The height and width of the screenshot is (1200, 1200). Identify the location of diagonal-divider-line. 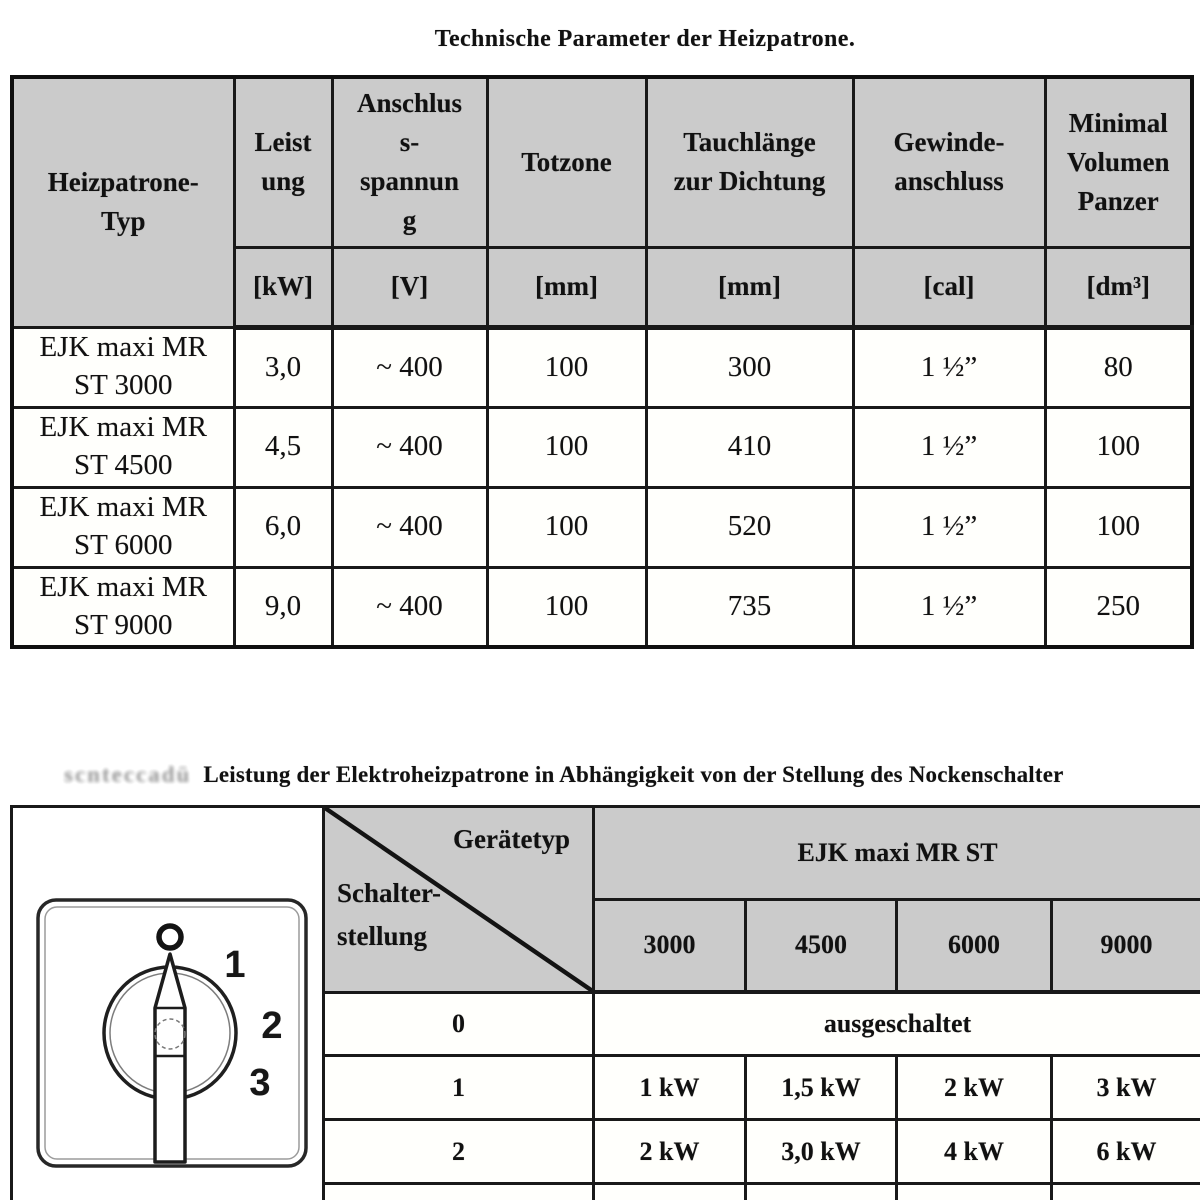
(458, 899).